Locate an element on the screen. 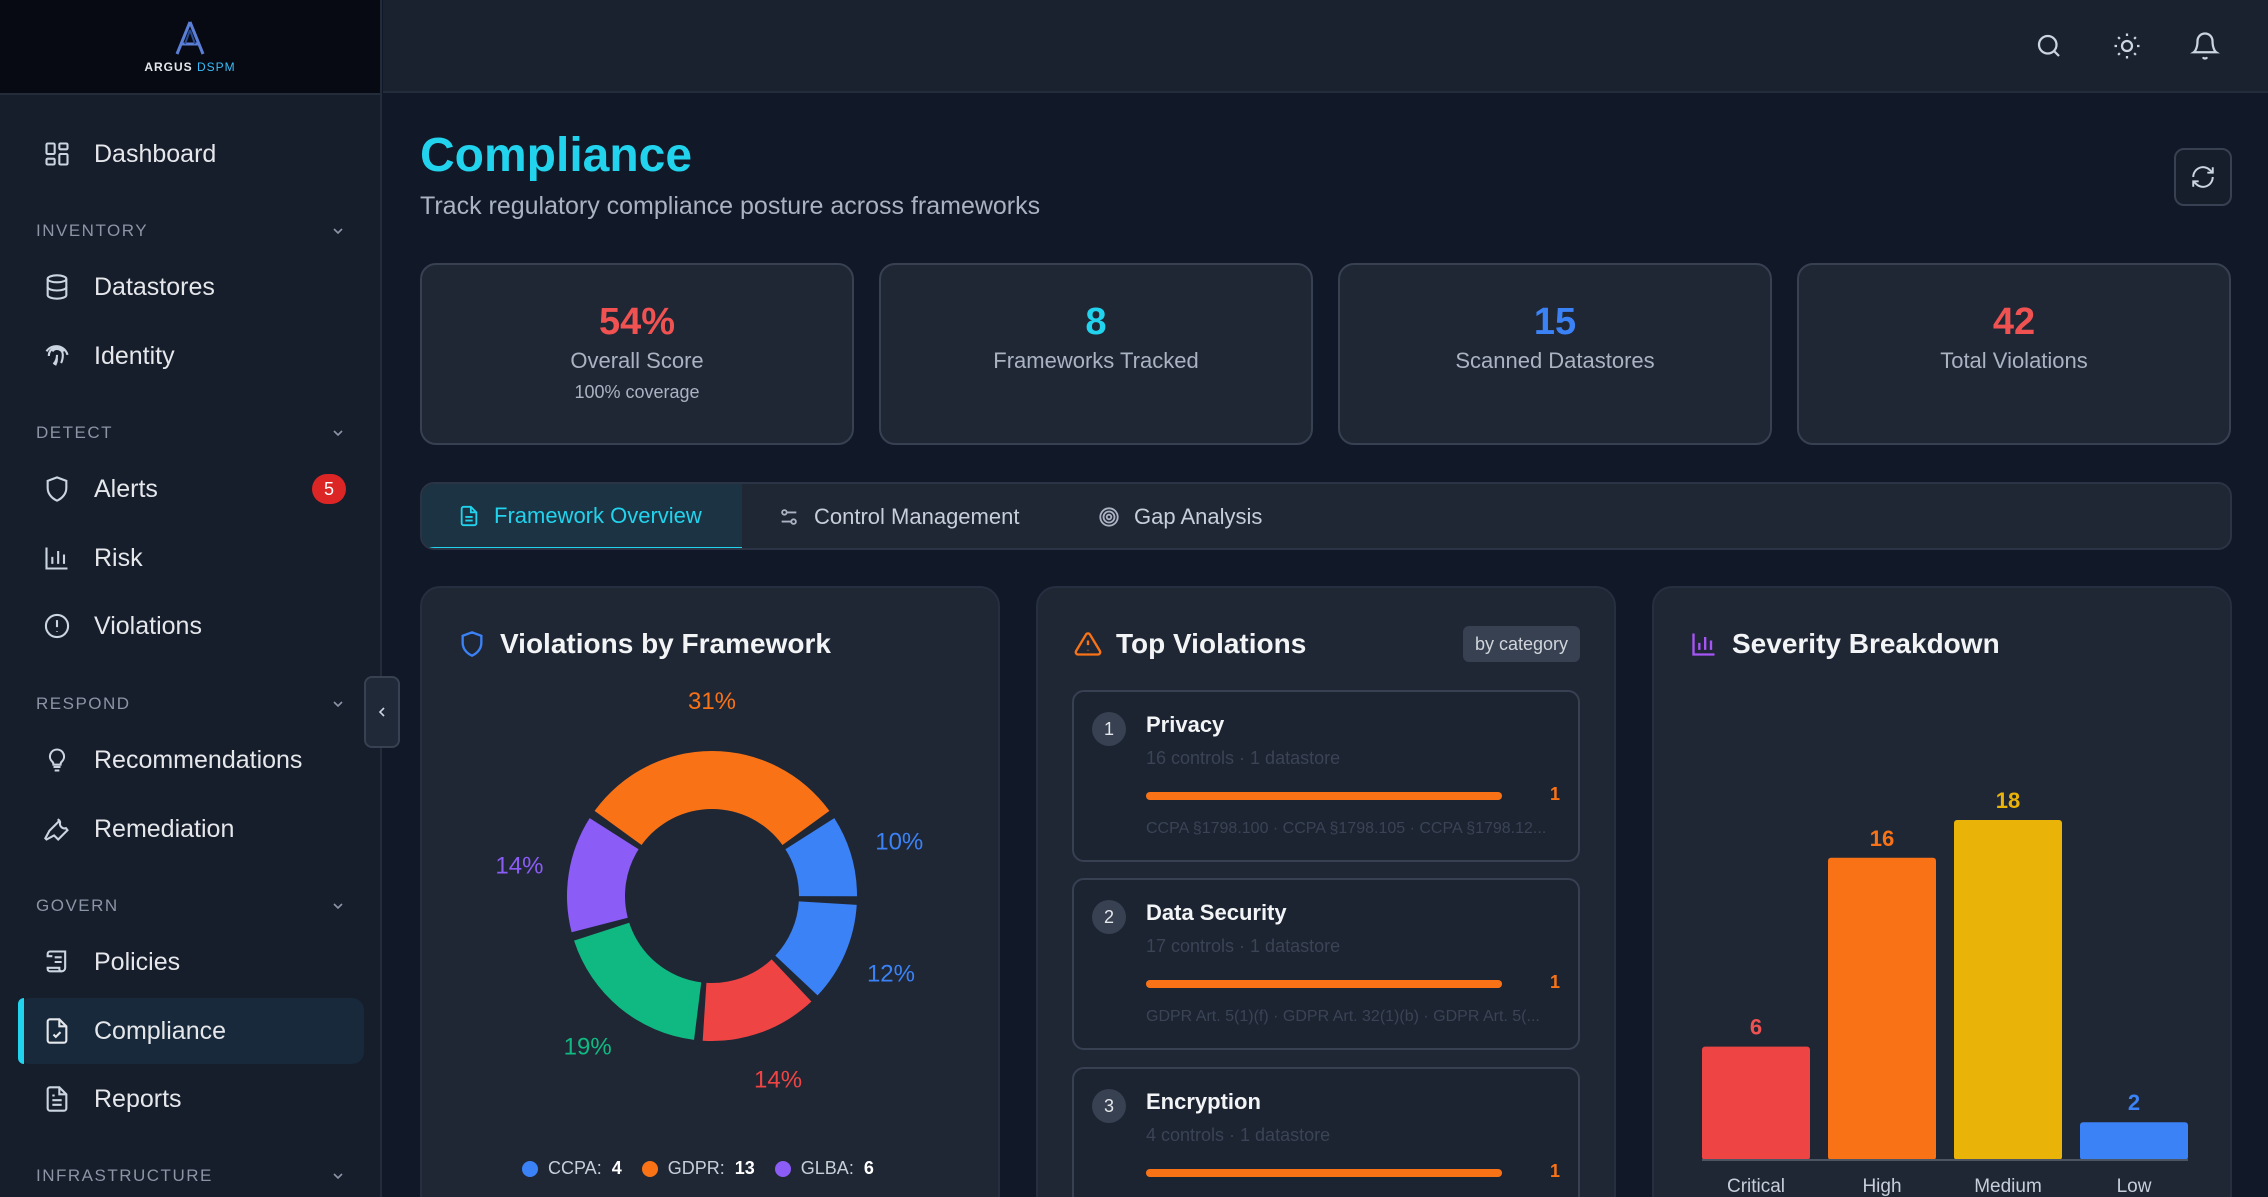  warning-icon is located at coordinates (1088, 644).